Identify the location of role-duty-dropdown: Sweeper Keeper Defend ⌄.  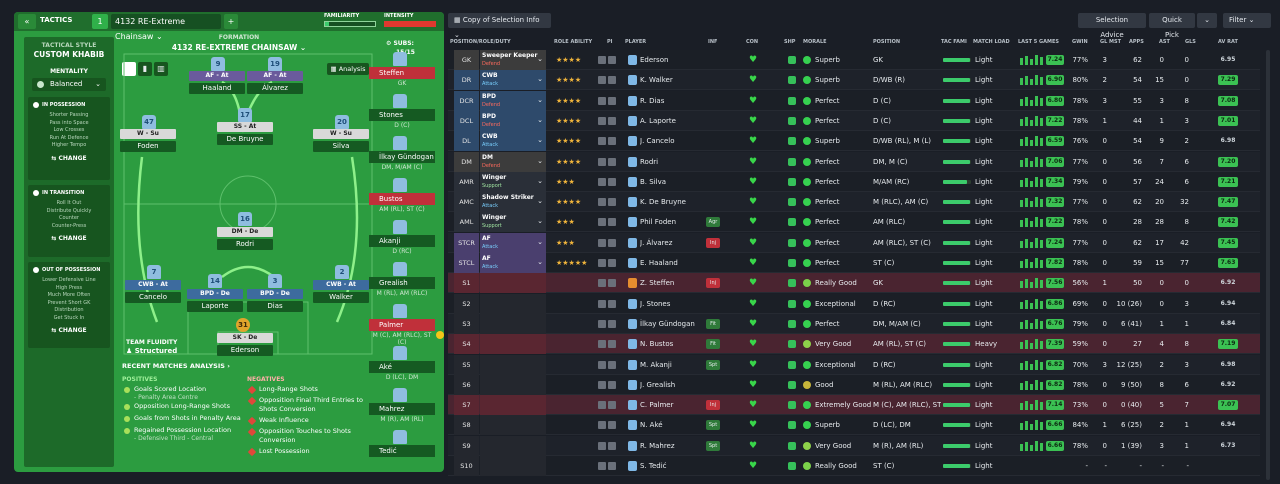
(513, 60).